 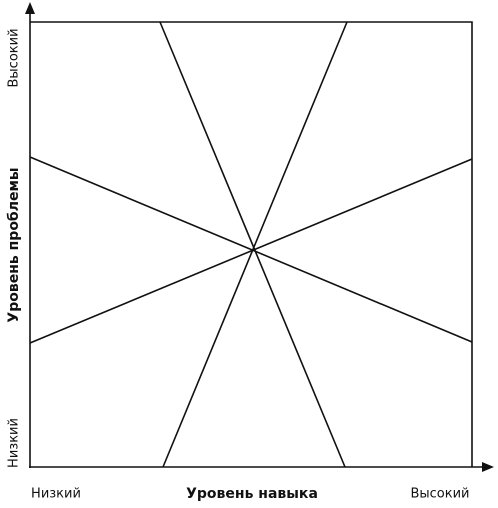 What do you see at coordinates (56, 494) in the screenshot?
I see `x-low-label: Низкий` at bounding box center [56, 494].